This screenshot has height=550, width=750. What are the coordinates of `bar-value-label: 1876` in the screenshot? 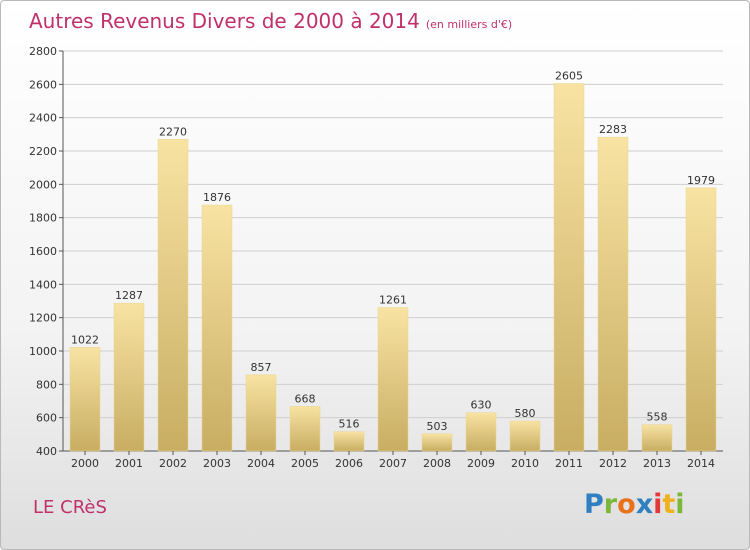 It's located at (217, 197).